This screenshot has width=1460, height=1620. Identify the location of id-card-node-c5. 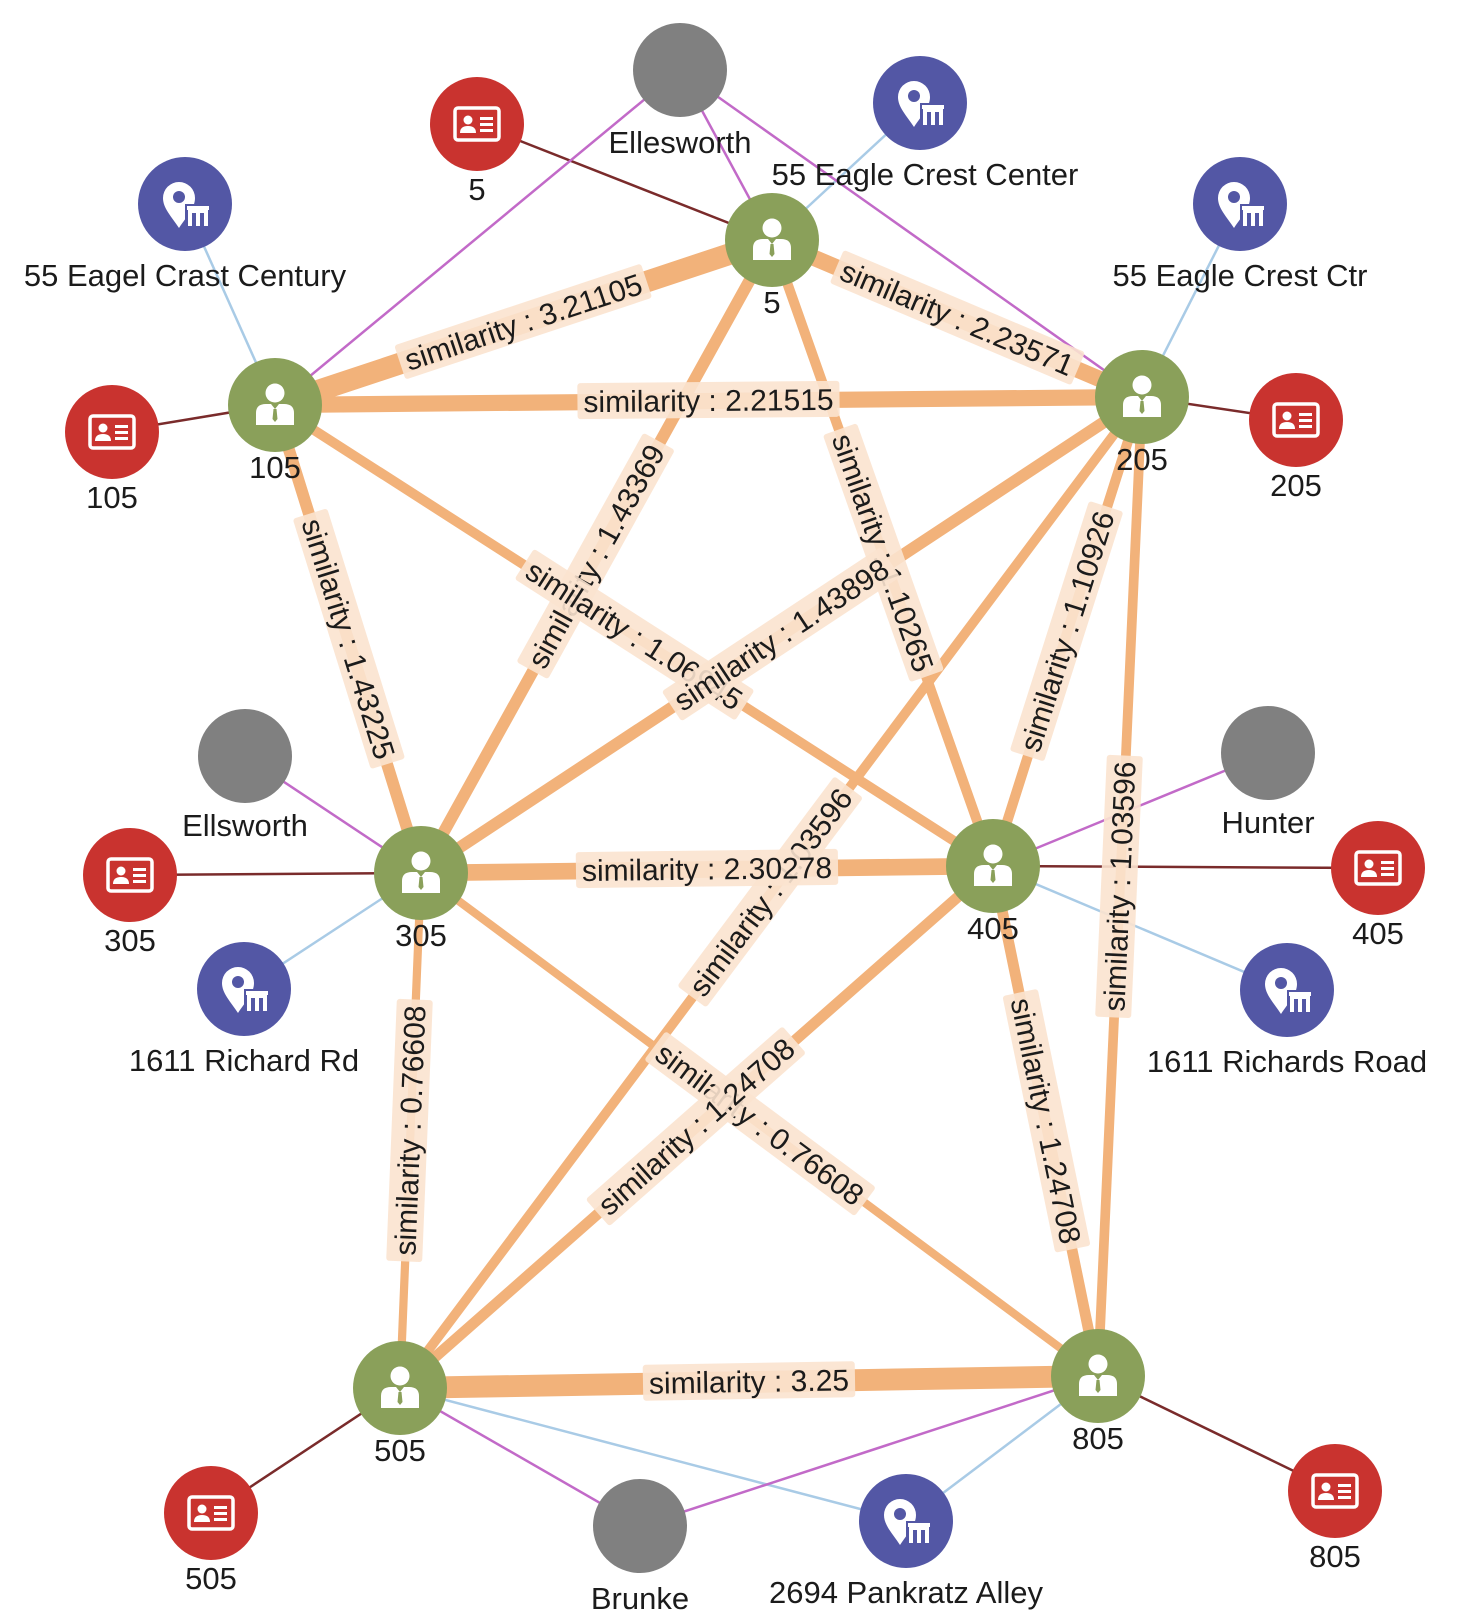
(477, 124).